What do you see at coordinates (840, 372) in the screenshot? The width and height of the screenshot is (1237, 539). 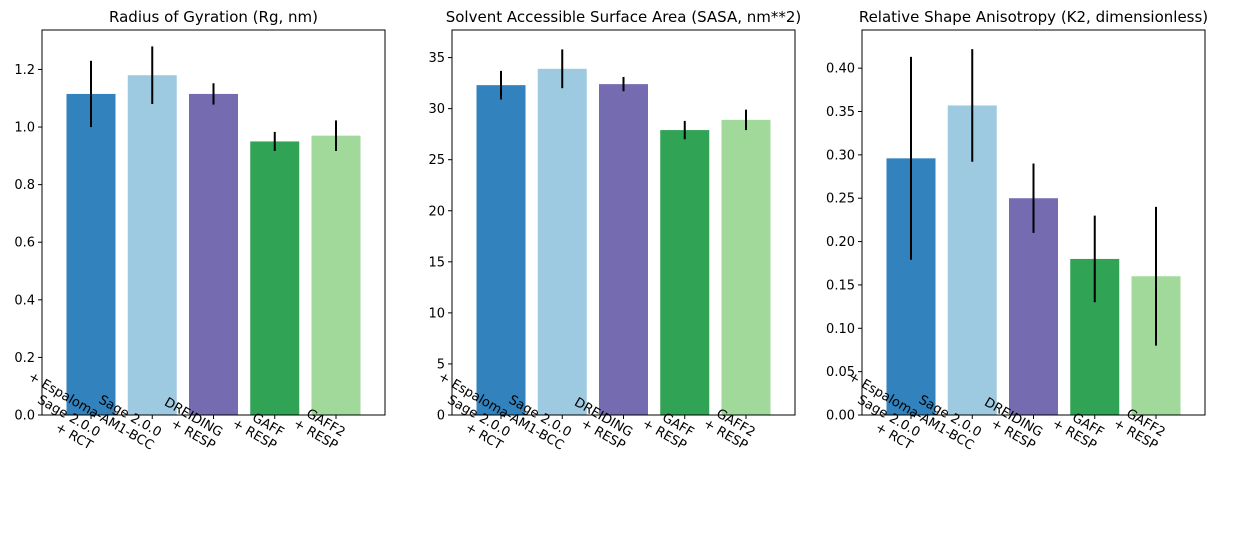 I see `y-tick-label: 0.05` at bounding box center [840, 372].